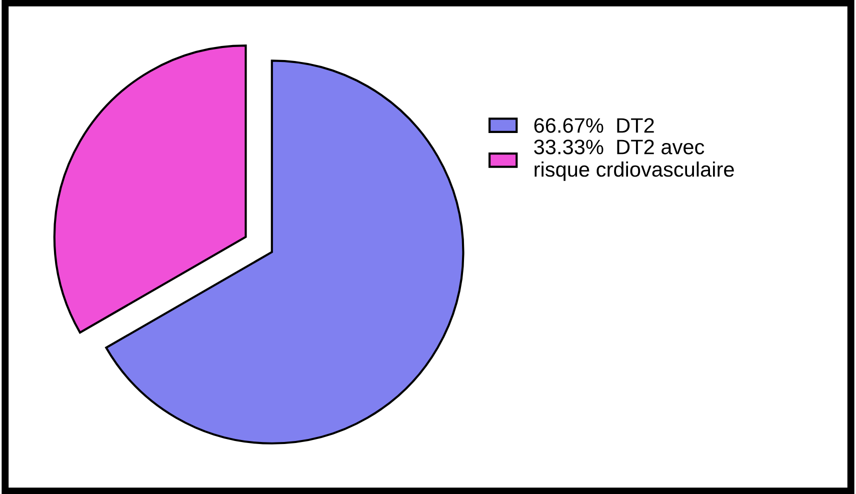 Image resolution: width=856 pixels, height=494 pixels. Describe the element at coordinates (594, 125) in the screenshot. I see `legend-label: 66.67% DT2` at that location.